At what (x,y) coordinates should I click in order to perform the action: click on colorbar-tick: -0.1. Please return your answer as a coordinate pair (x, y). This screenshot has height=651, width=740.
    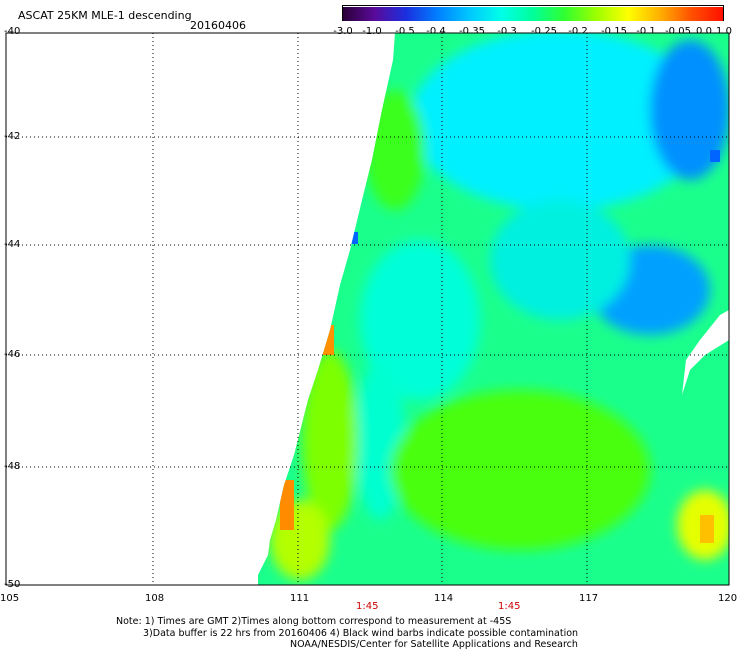
    Looking at the image, I should click on (646, 31).